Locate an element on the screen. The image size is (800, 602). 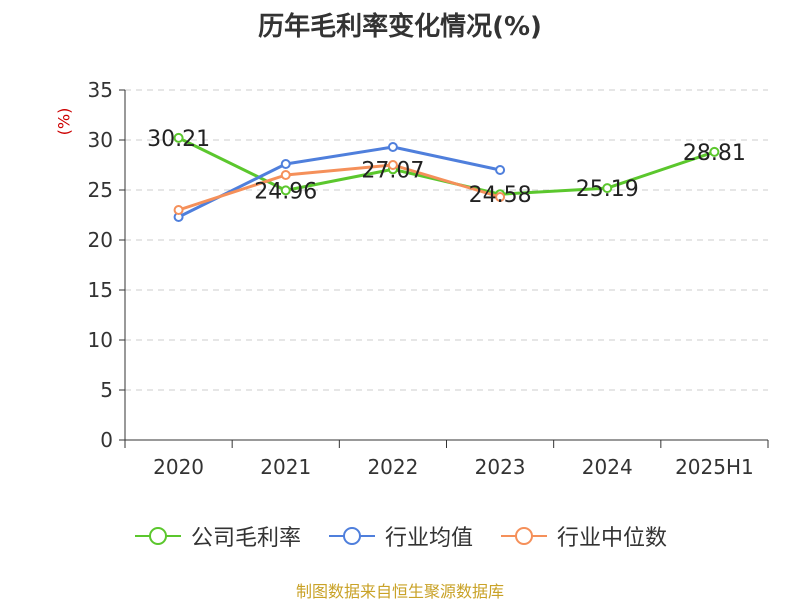
legend-item-industry-median: 行业中位数 is located at coordinates (583, 536).